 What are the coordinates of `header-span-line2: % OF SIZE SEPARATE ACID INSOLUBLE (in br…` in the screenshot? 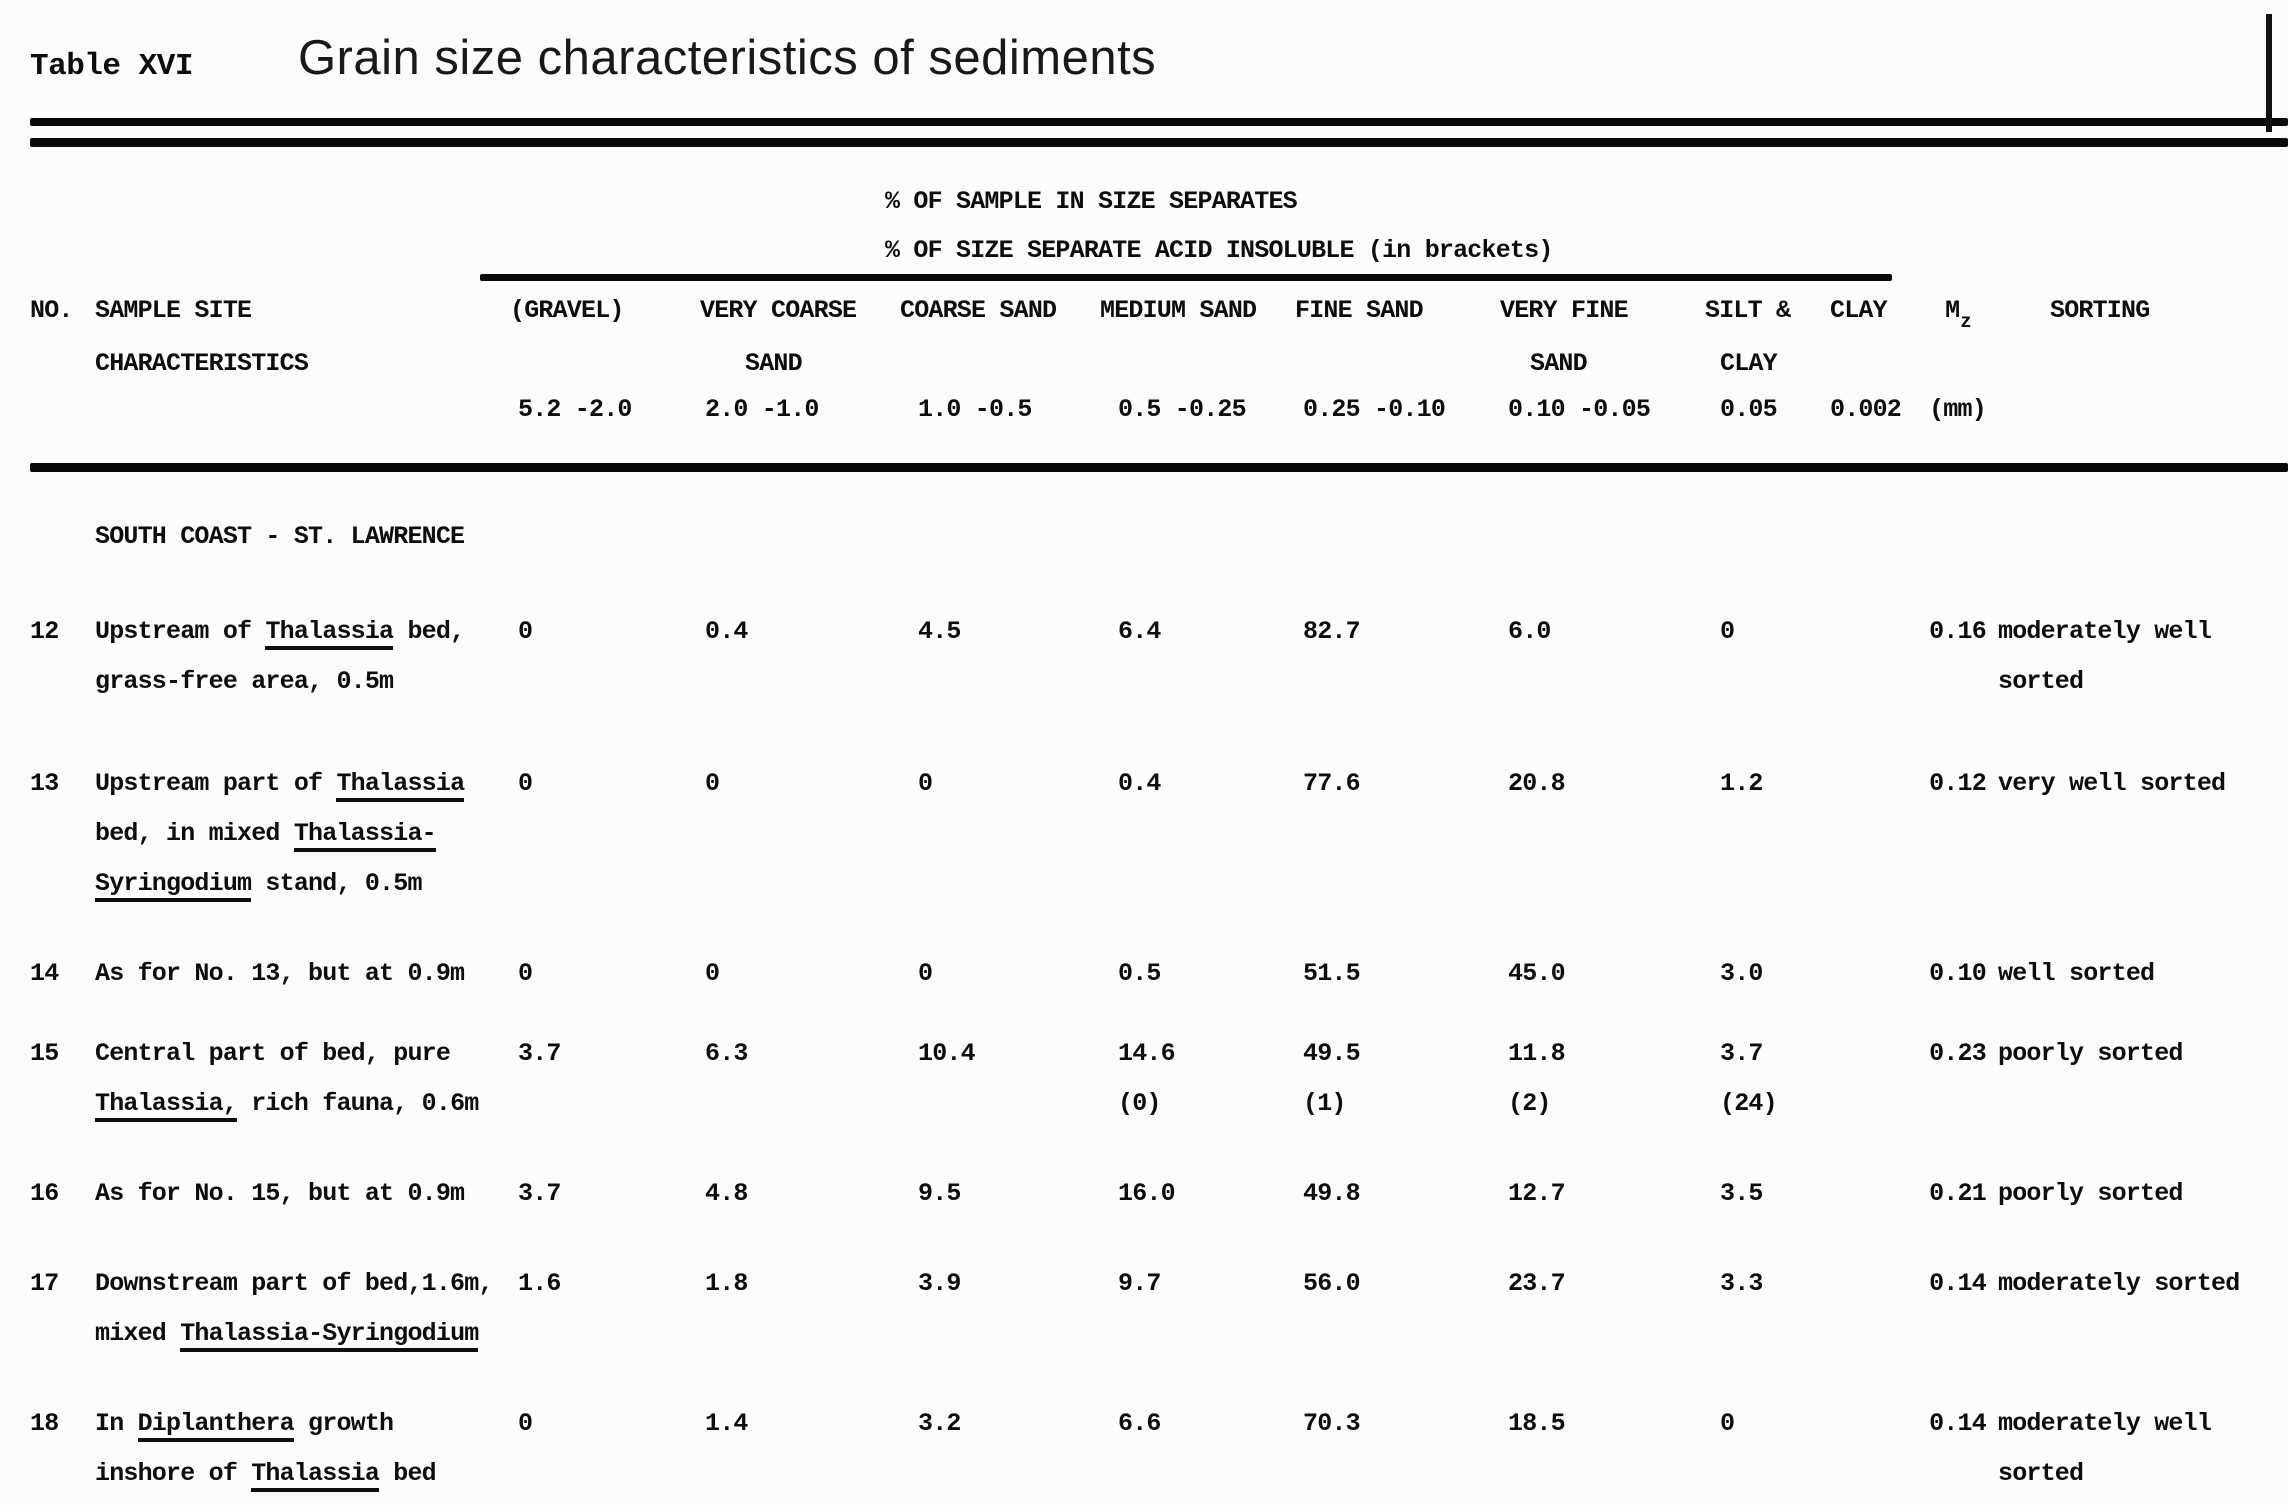 It's located at (1219, 250).